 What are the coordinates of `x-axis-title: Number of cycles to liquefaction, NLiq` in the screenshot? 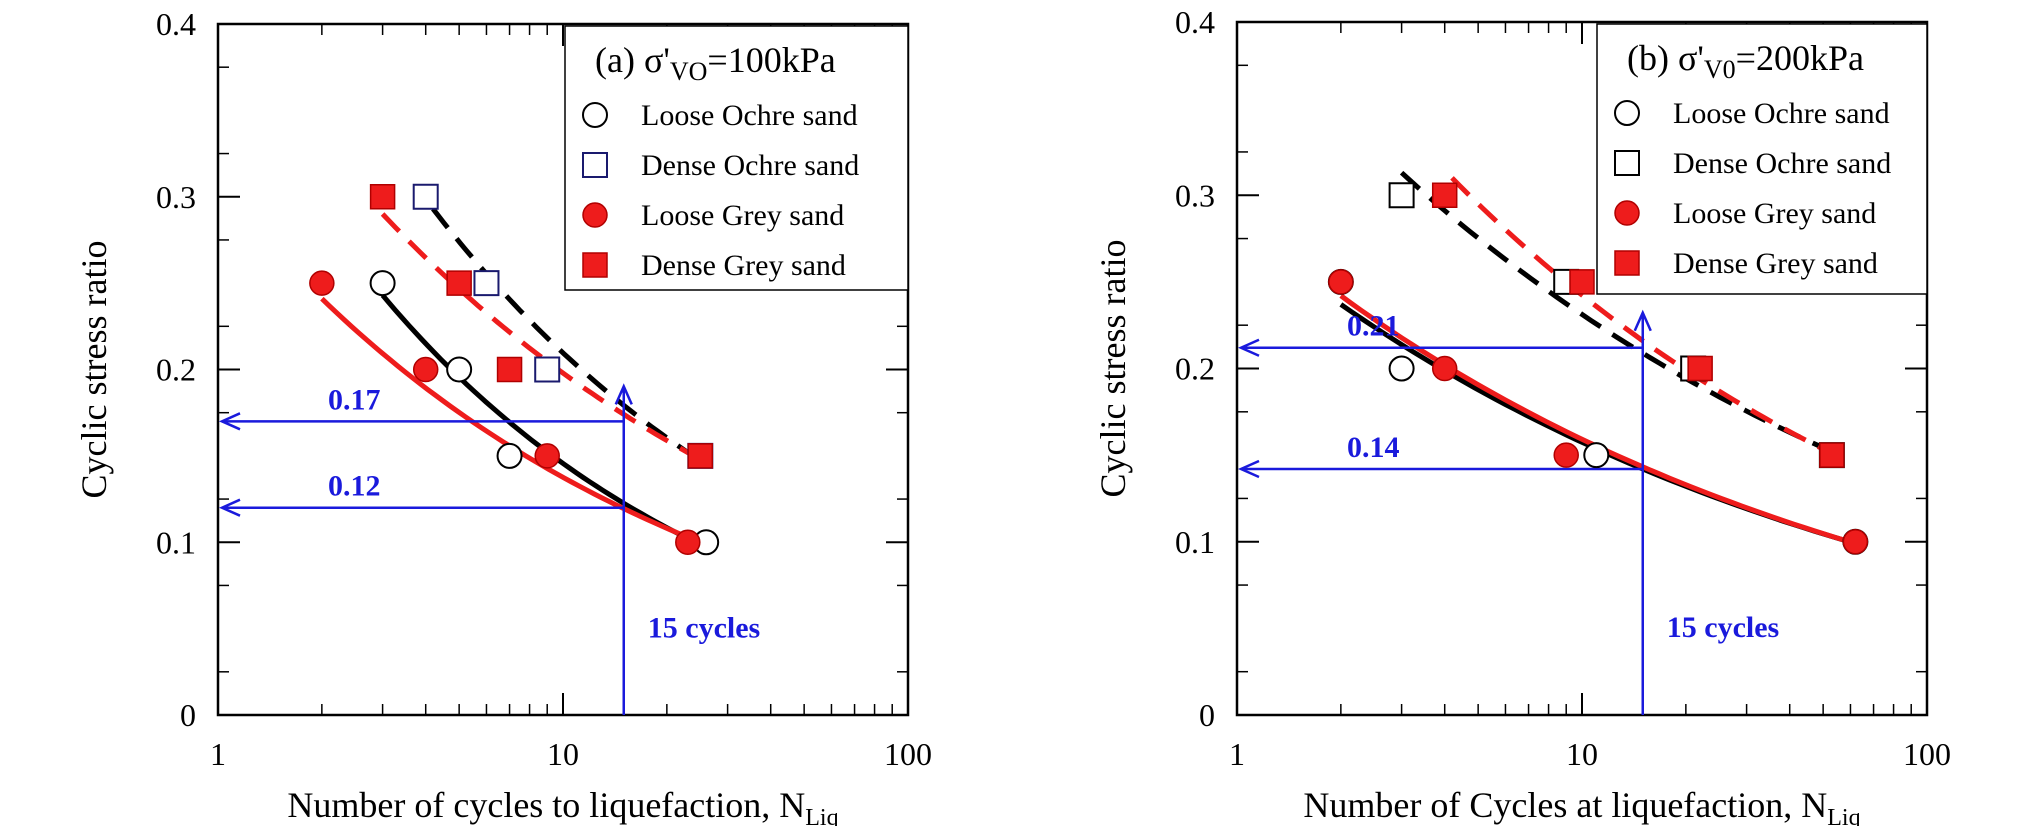 It's located at (562, 805).